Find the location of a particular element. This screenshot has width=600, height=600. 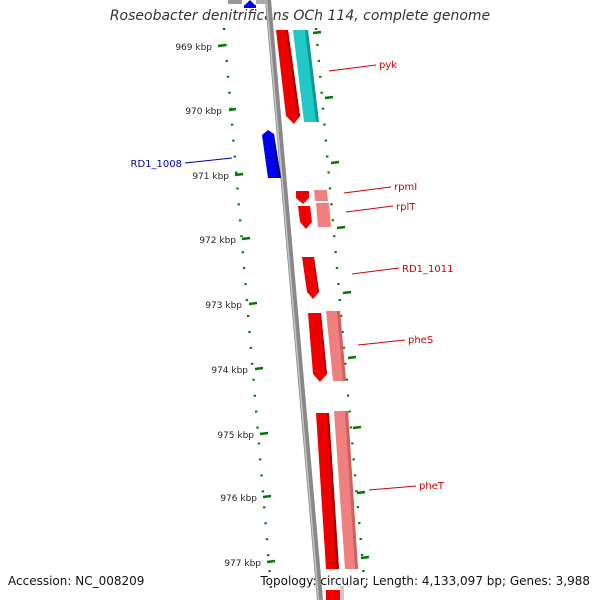

label-rplt: rplT is located at coordinates (380, 207).